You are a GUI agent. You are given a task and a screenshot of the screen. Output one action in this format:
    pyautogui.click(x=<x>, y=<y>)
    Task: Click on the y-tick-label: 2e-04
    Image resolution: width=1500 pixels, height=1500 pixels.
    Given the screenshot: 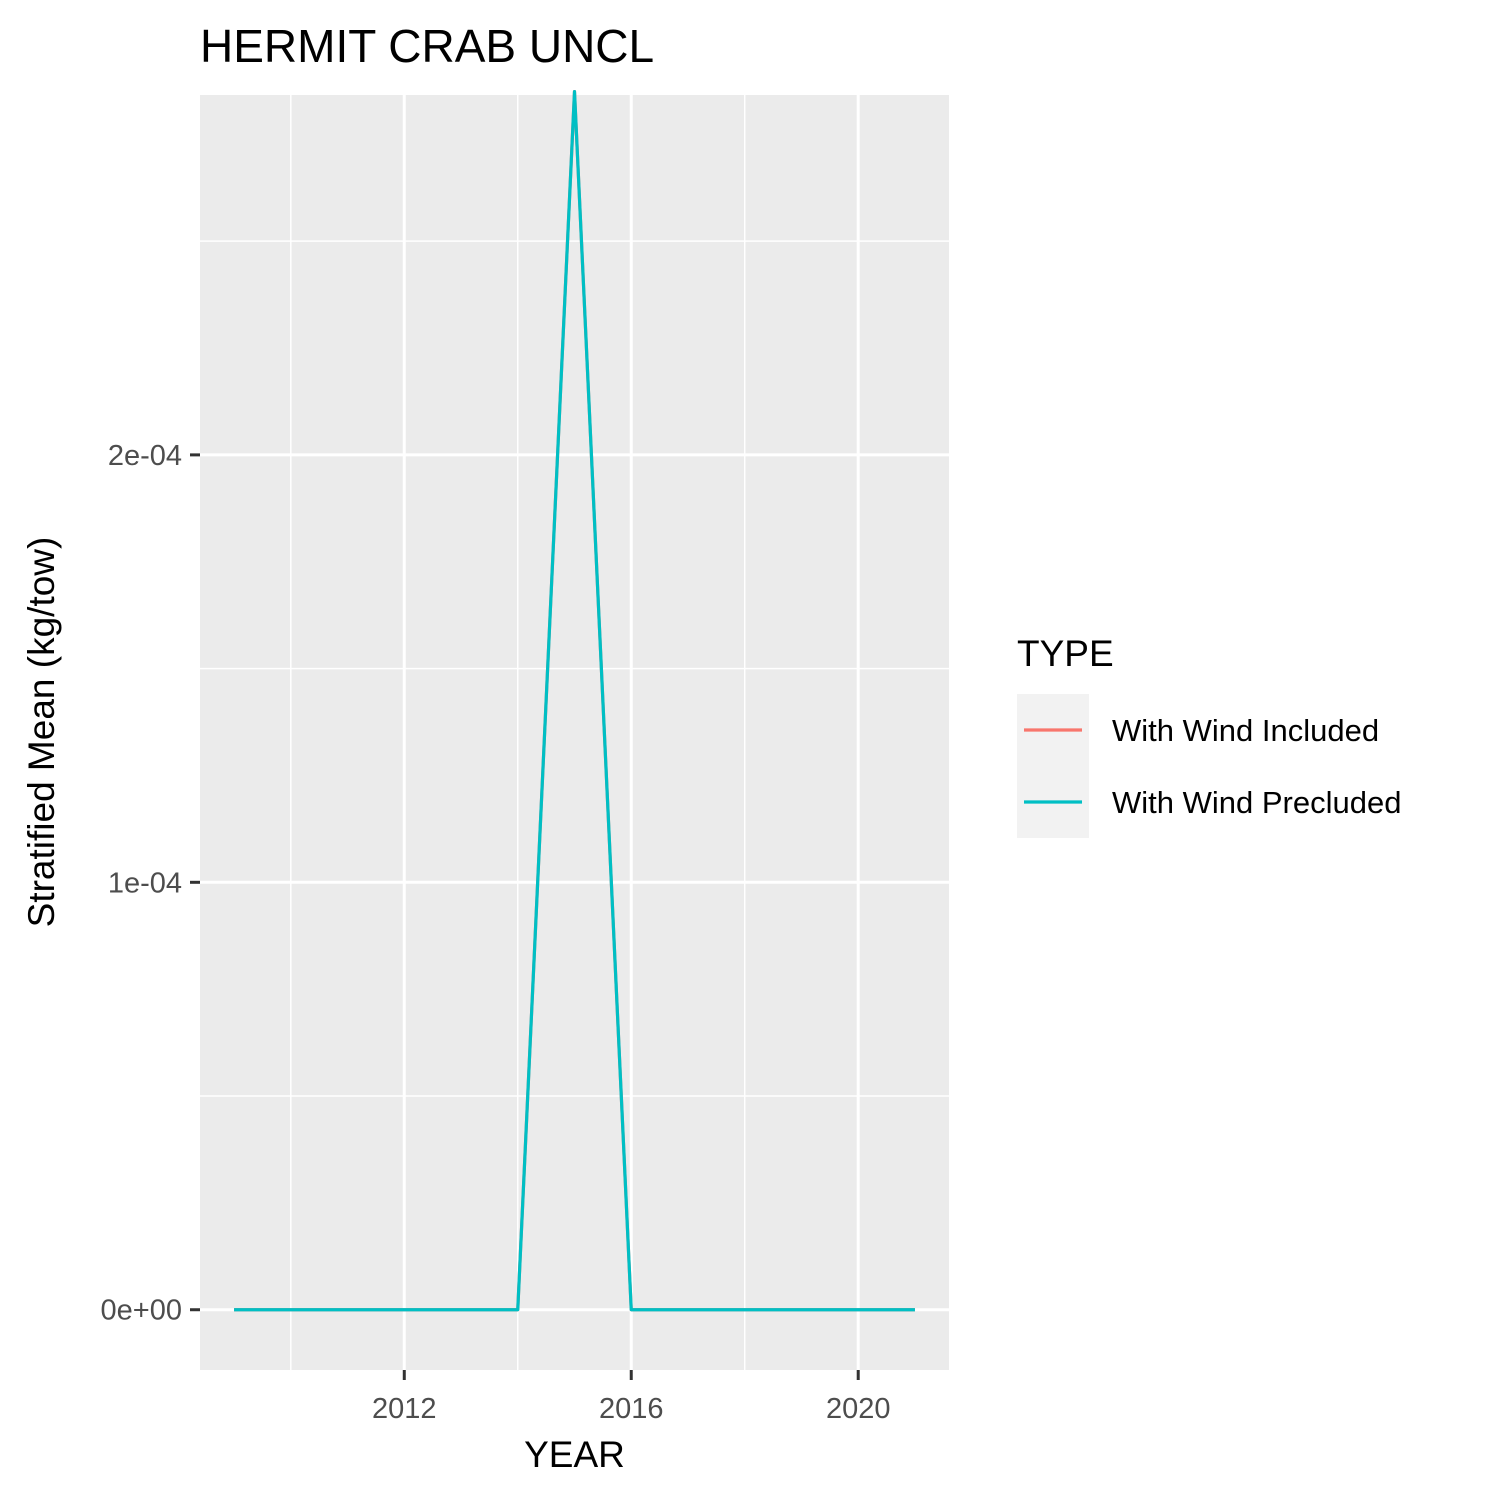 What is the action you would take?
    pyautogui.click(x=145, y=456)
    